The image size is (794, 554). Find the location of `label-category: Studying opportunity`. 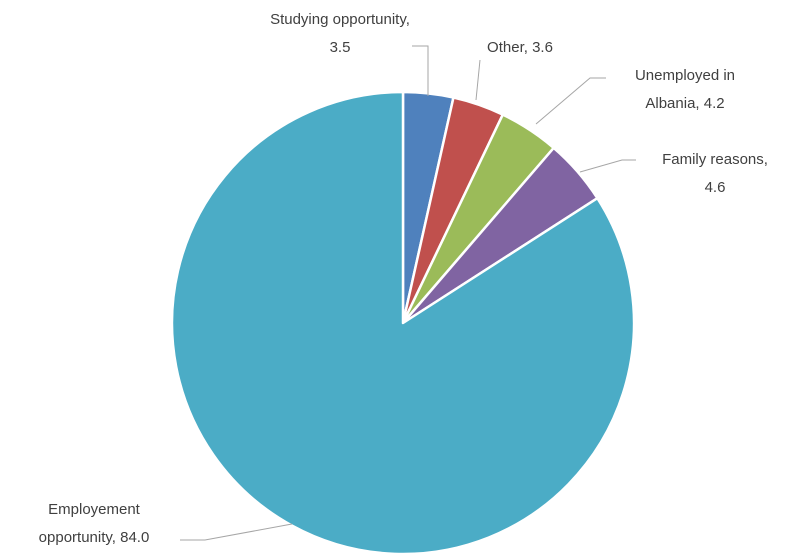

label-category: Studying opportunity is located at coordinates (338, 19).